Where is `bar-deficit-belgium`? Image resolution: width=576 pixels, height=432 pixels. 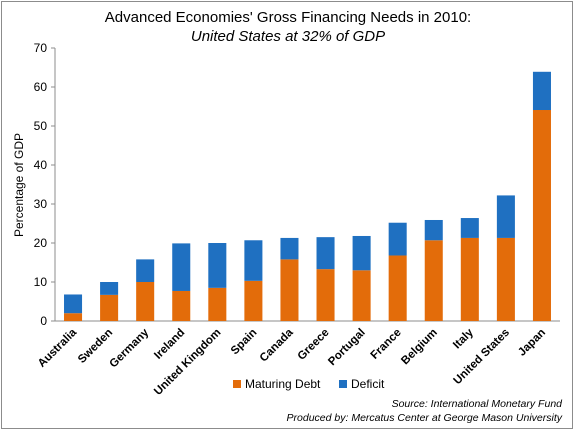
bar-deficit-belgium is located at coordinates (433, 230).